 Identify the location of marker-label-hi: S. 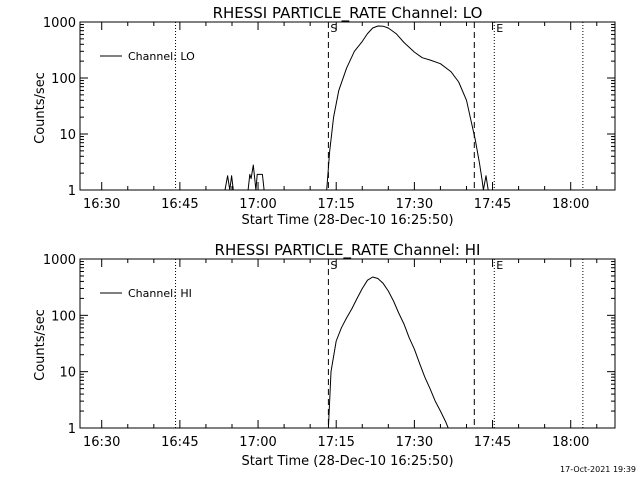
(333, 265).